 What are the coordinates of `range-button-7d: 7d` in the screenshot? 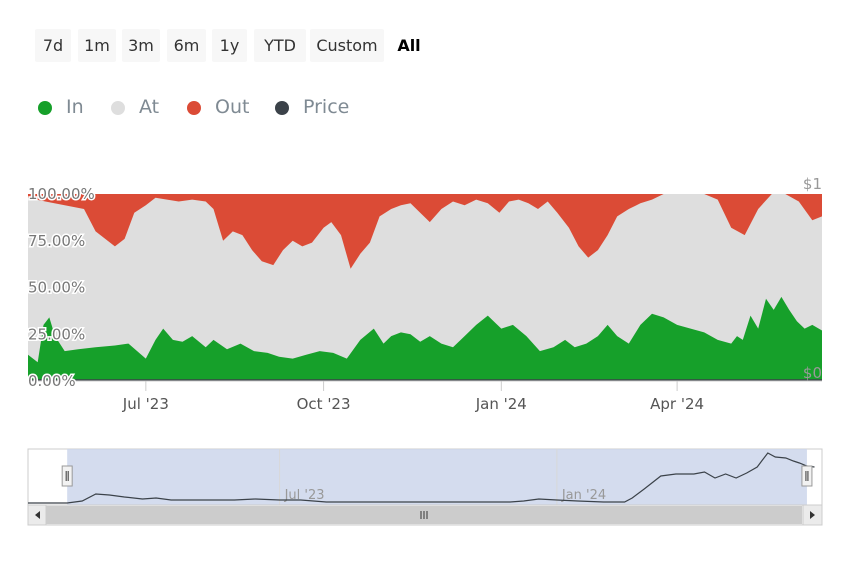 It's located at (53, 45).